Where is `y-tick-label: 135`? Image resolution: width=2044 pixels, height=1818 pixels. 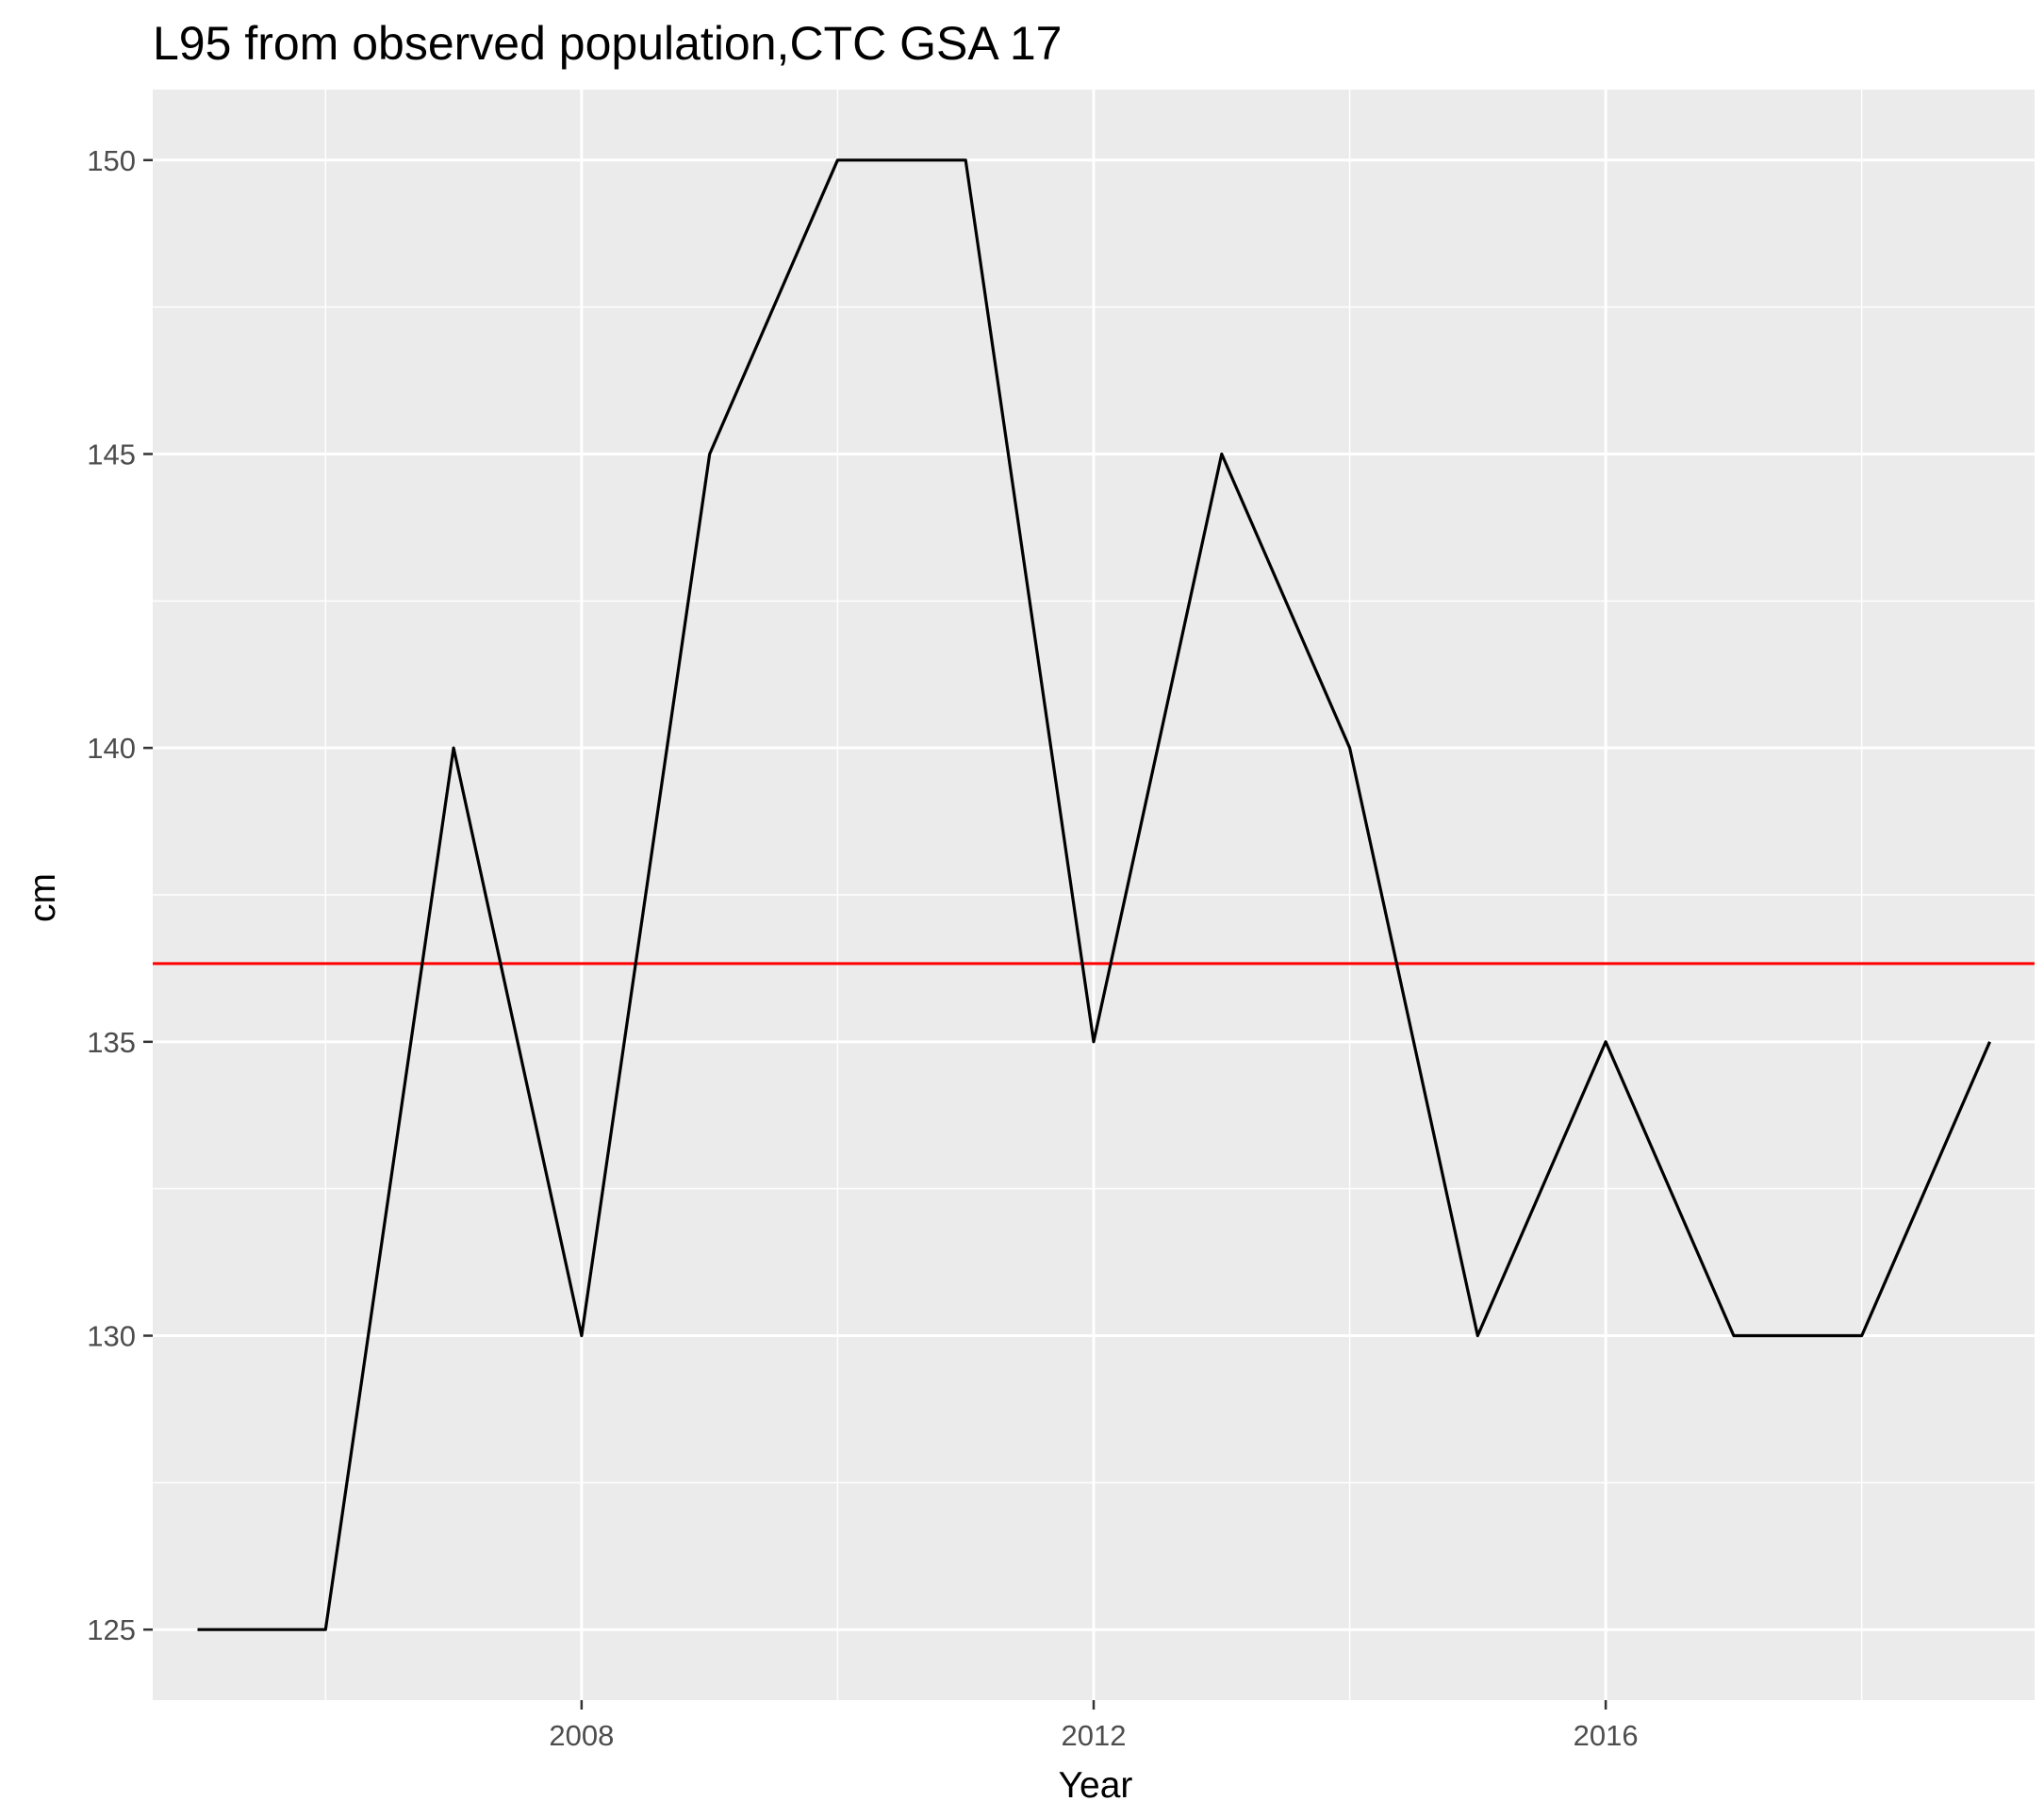 y-tick-label: 135 is located at coordinates (111, 1042).